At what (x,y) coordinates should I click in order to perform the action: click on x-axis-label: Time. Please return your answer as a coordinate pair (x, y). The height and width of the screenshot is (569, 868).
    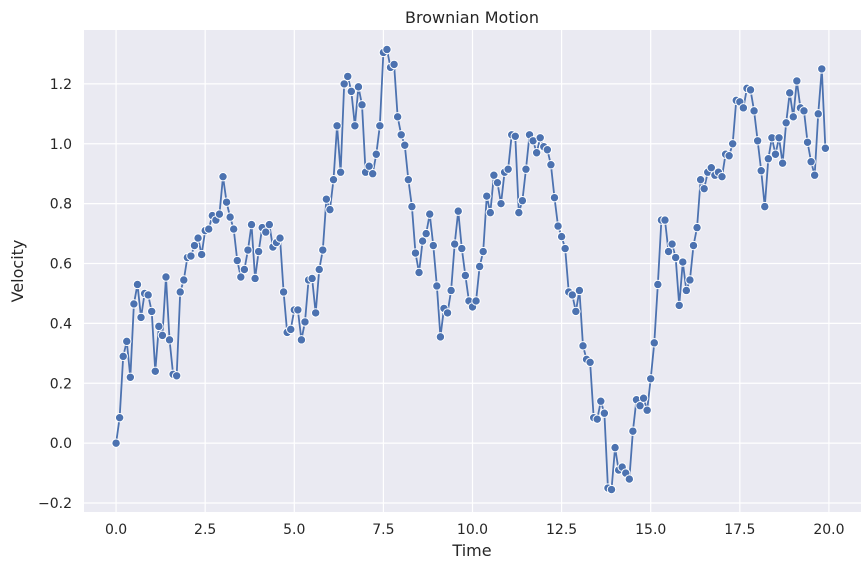
    Looking at the image, I should click on (471, 550).